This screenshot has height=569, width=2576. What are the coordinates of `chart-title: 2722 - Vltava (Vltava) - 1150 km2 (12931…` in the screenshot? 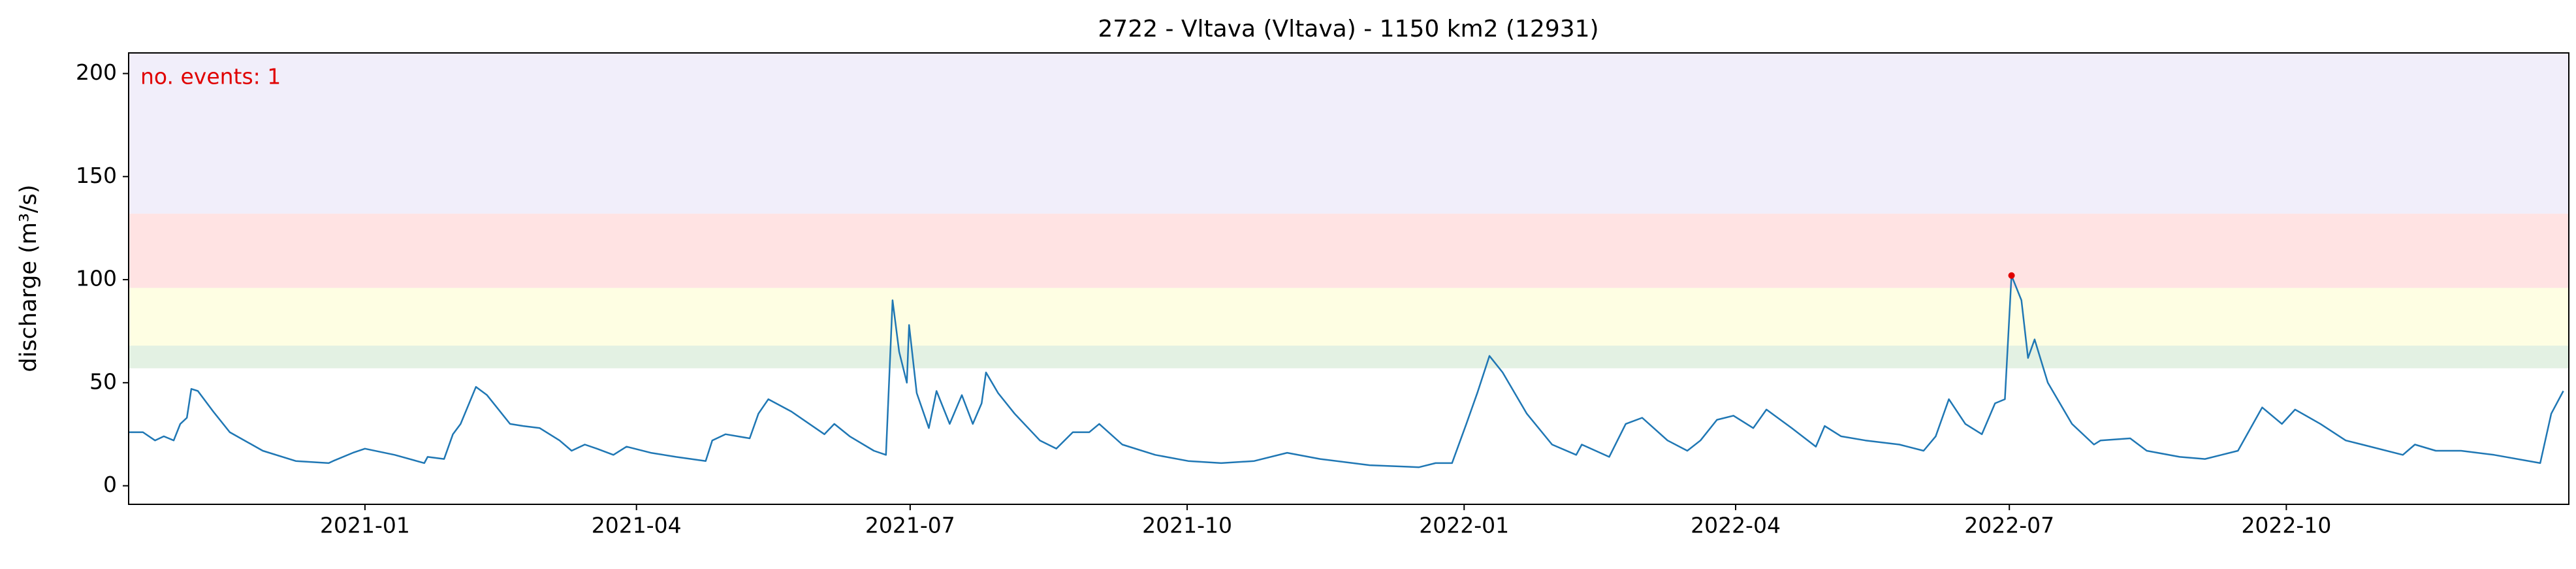 It's located at (1348, 29).